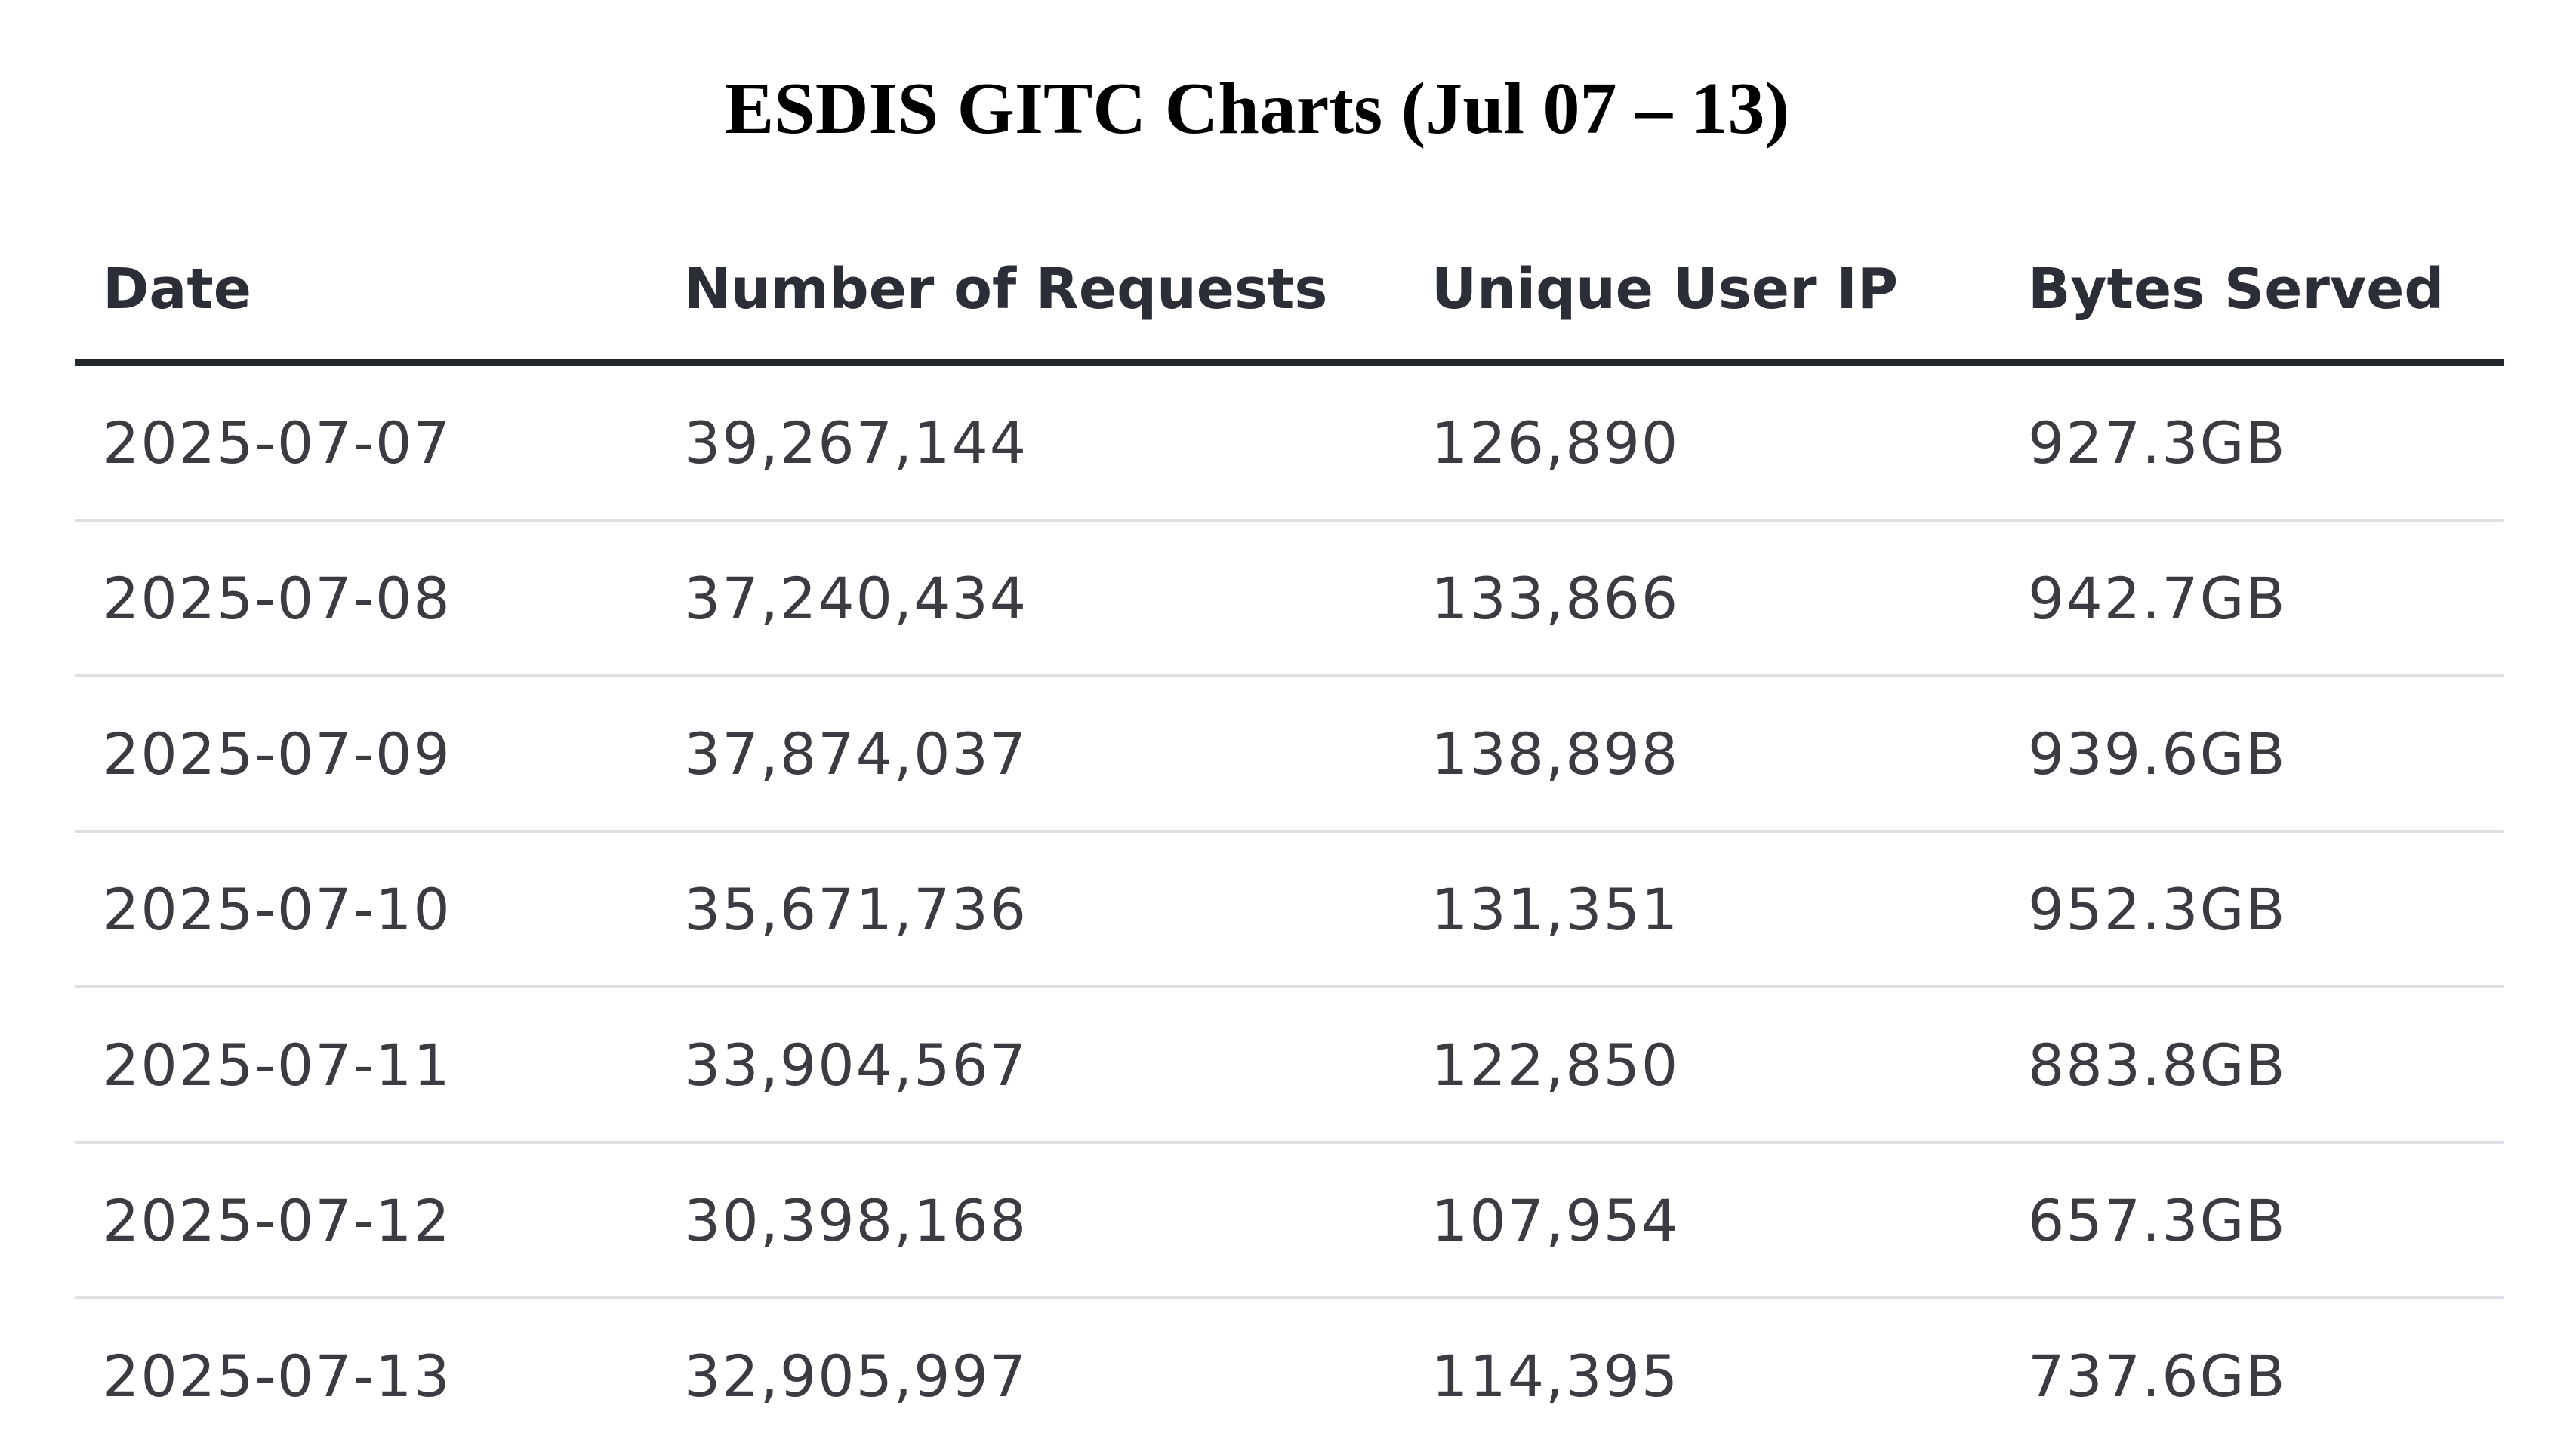 This screenshot has width=2576, height=1452. I want to click on table-row: 2025-07-09 37,874,037 138,898 939.6GB, so click(1289, 753).